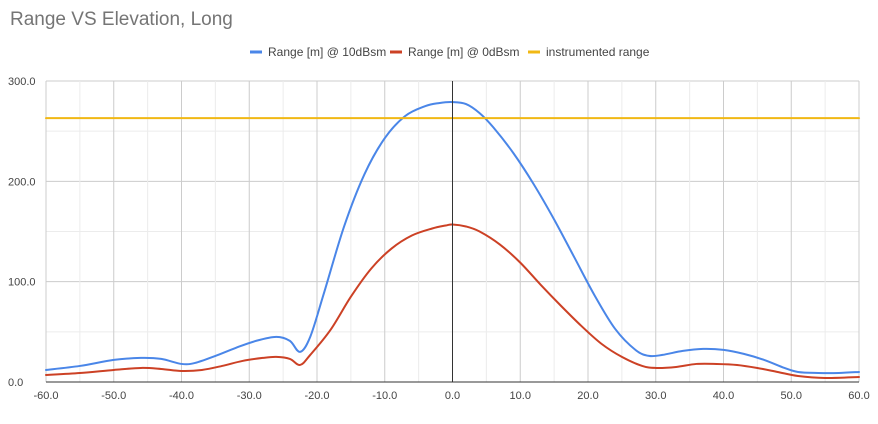 This screenshot has height=424, width=878. What do you see at coordinates (22, 283) in the screenshot?
I see `y-tick-label: 100.0` at bounding box center [22, 283].